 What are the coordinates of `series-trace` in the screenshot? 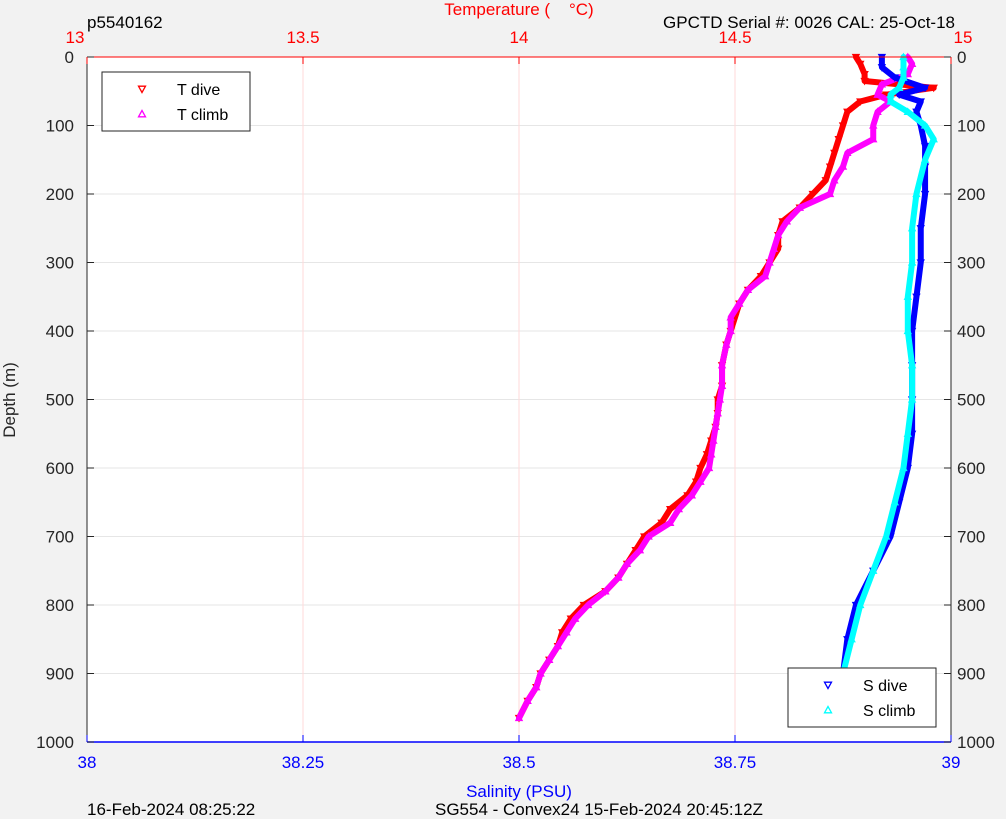 It's located at (886, 388).